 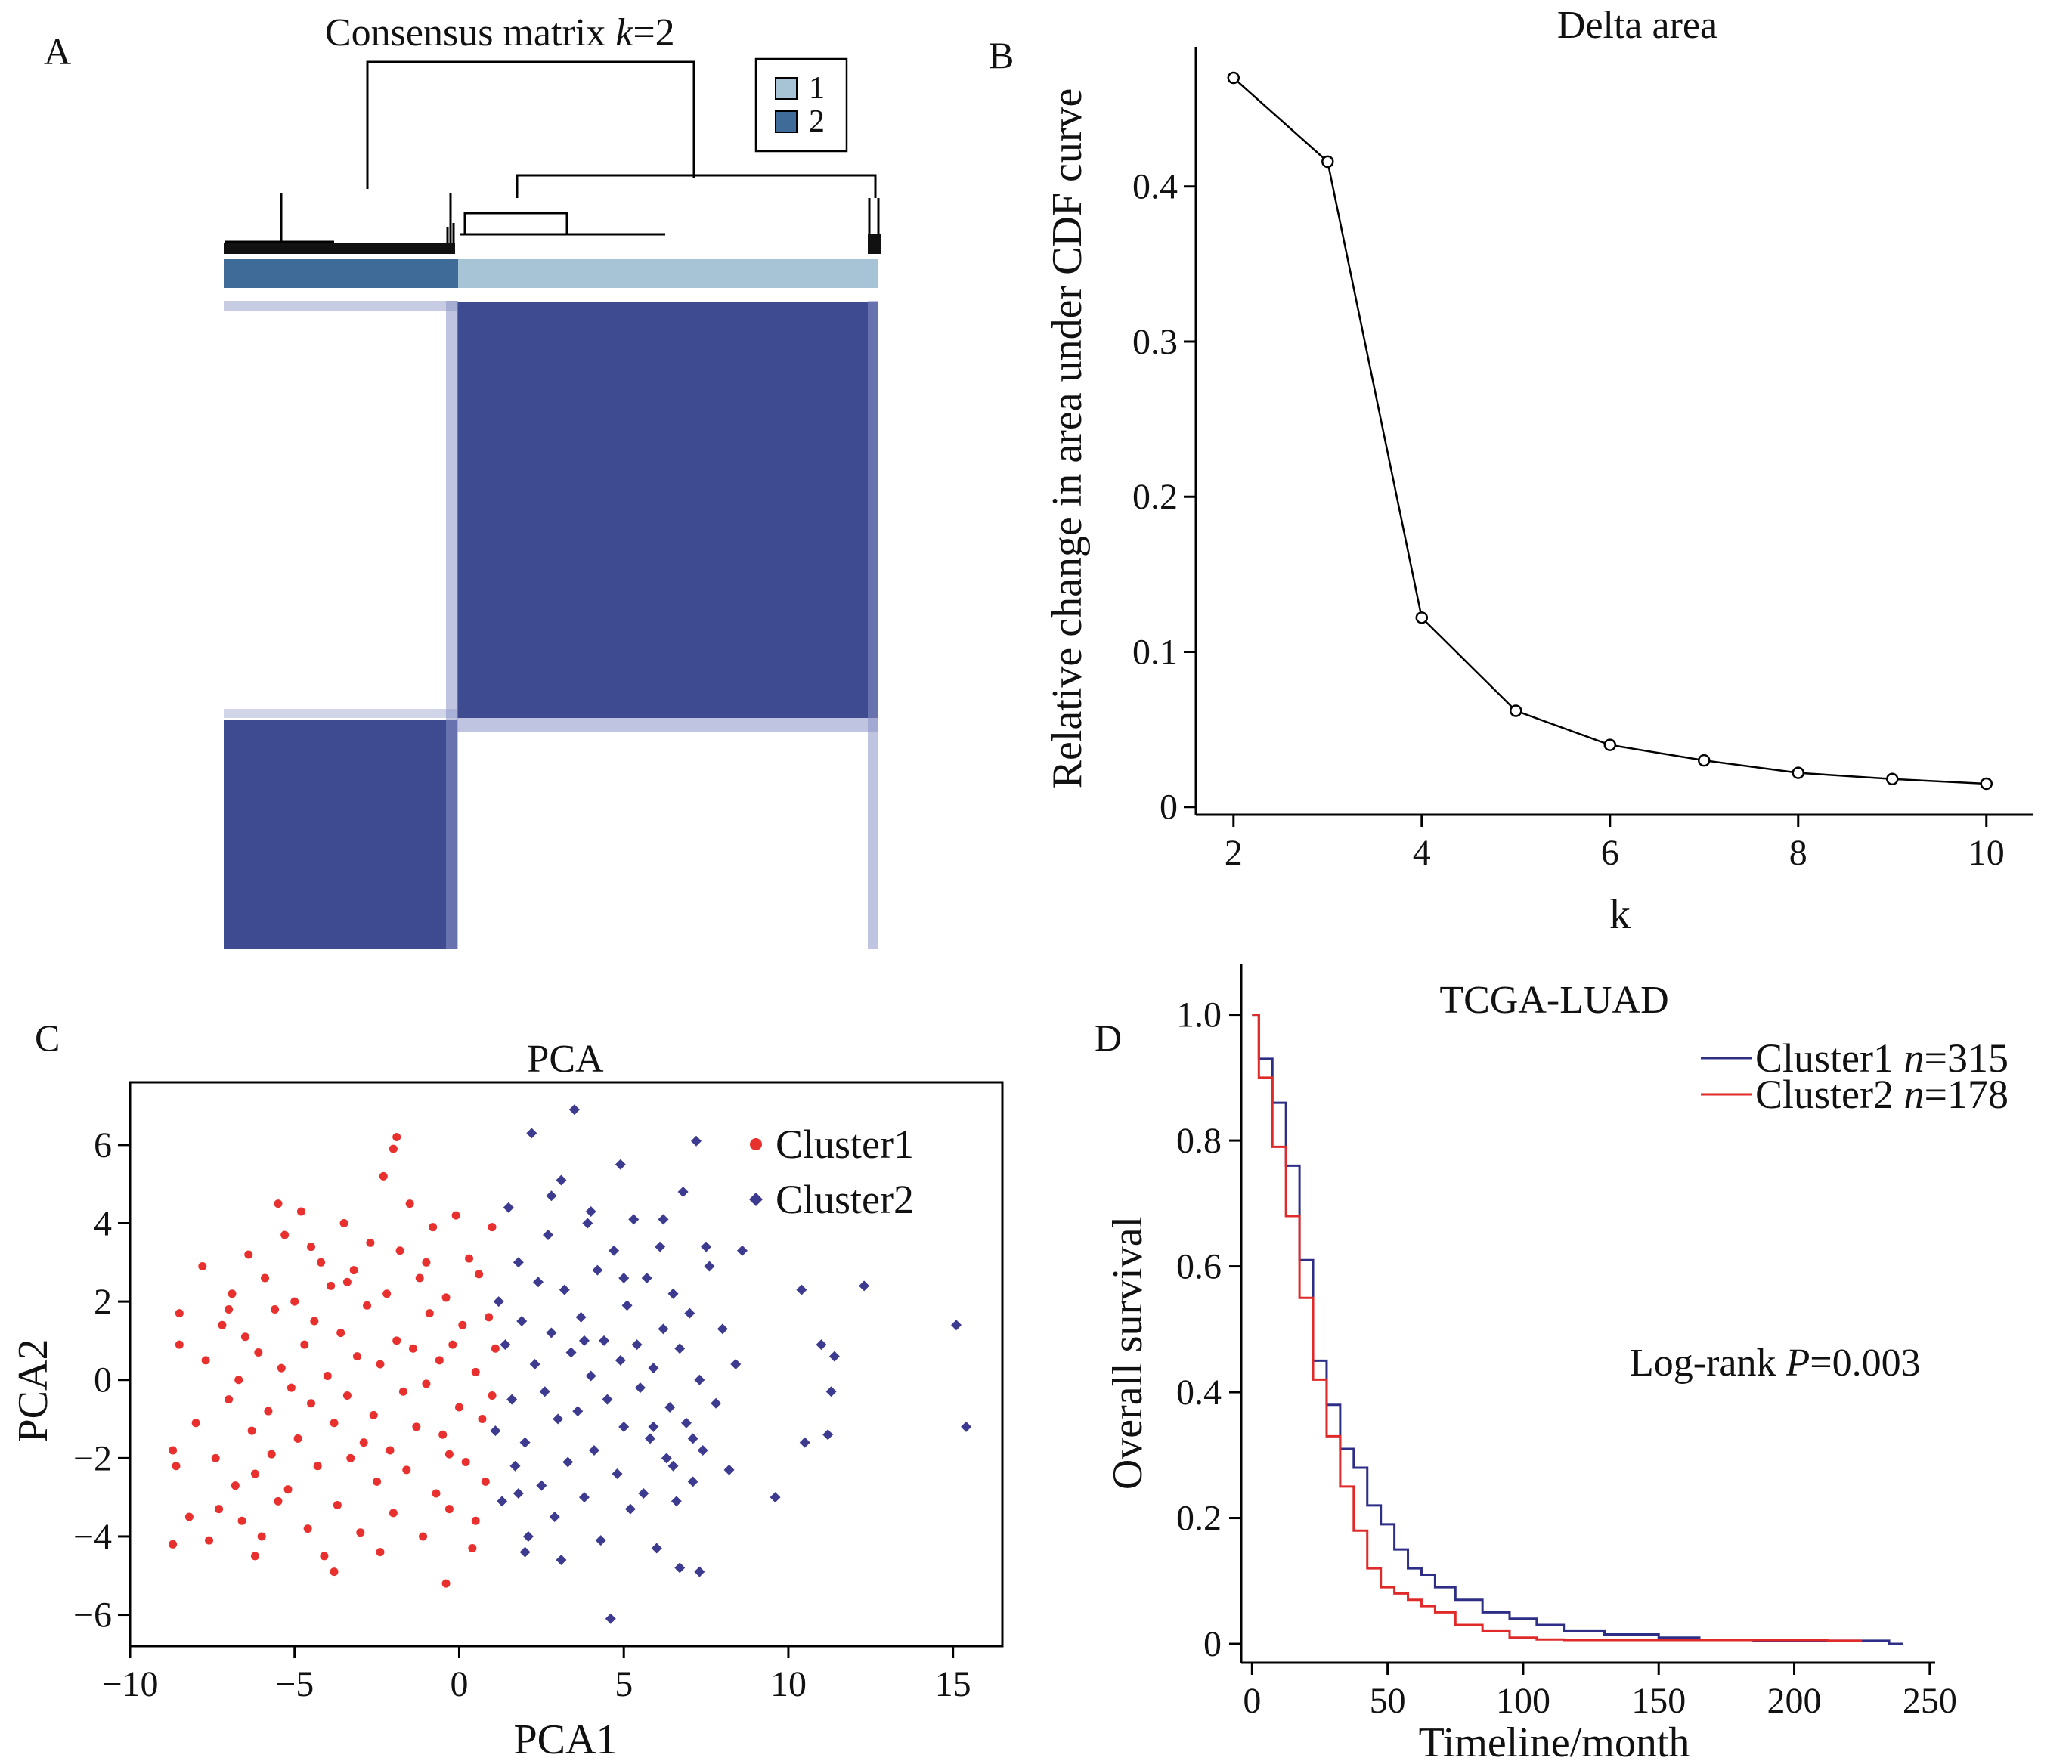 What do you see at coordinates (47, 1038) in the screenshot?
I see `panel-letter-c: C` at bounding box center [47, 1038].